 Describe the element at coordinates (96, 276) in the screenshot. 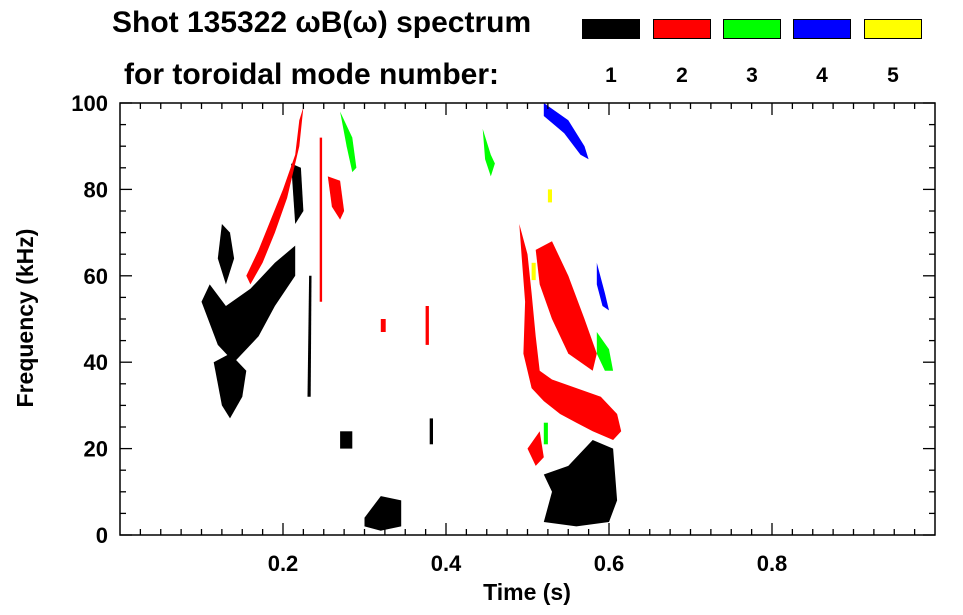

I see `y-tick-label: 60` at that location.